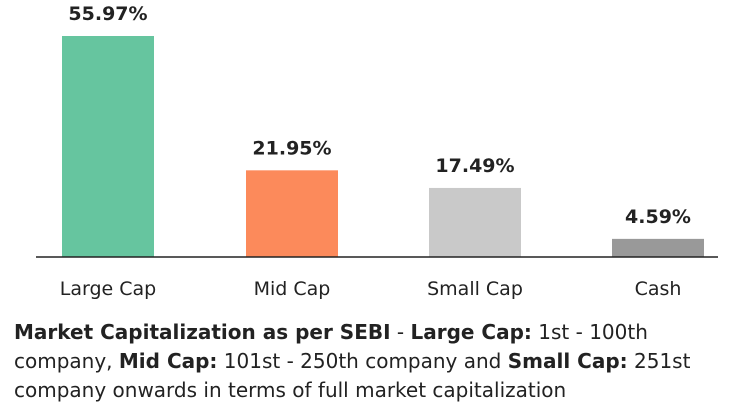 The height and width of the screenshot is (416, 736). I want to click on bar-large-cap, so click(108, 146).